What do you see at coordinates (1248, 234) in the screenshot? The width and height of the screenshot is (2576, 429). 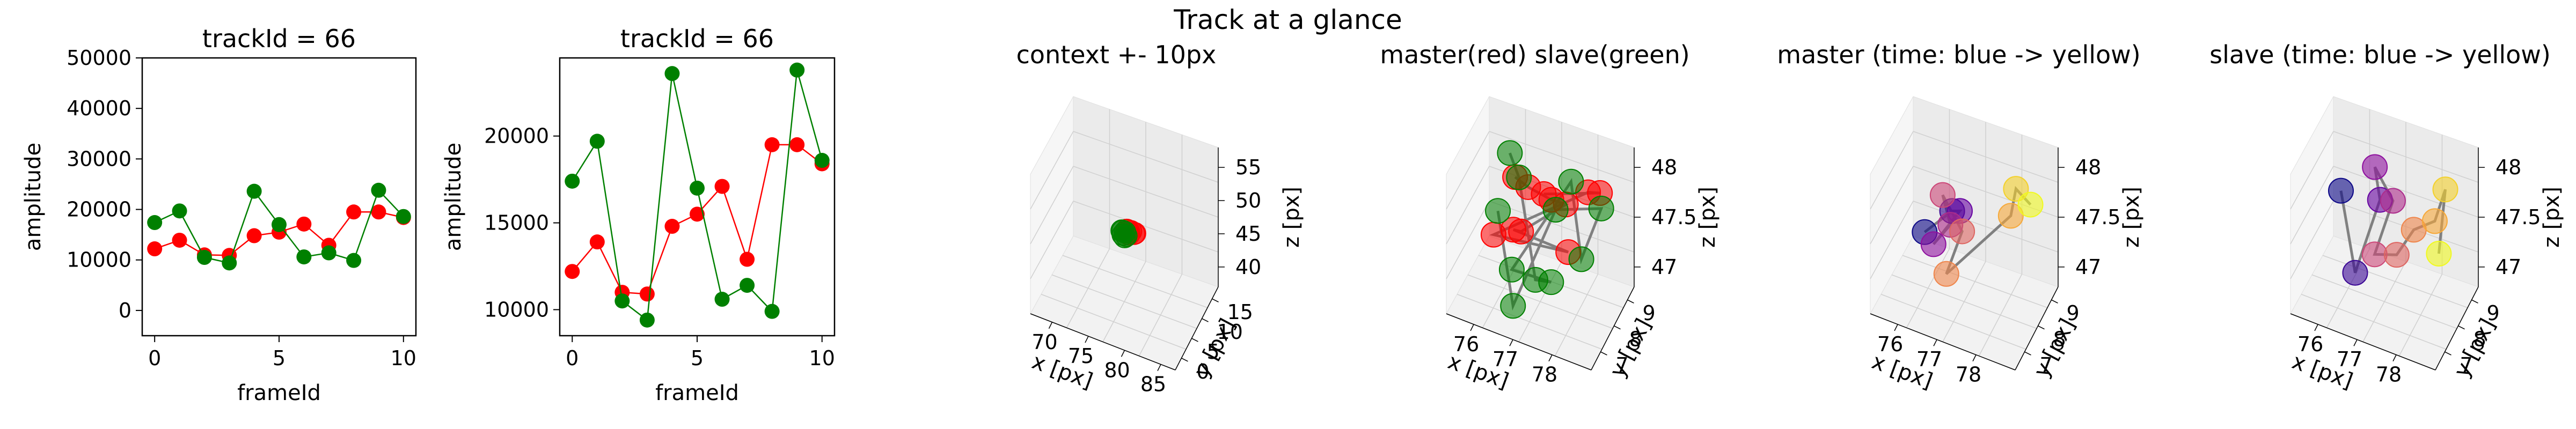 I see `z-tick-label: 45` at bounding box center [1248, 234].